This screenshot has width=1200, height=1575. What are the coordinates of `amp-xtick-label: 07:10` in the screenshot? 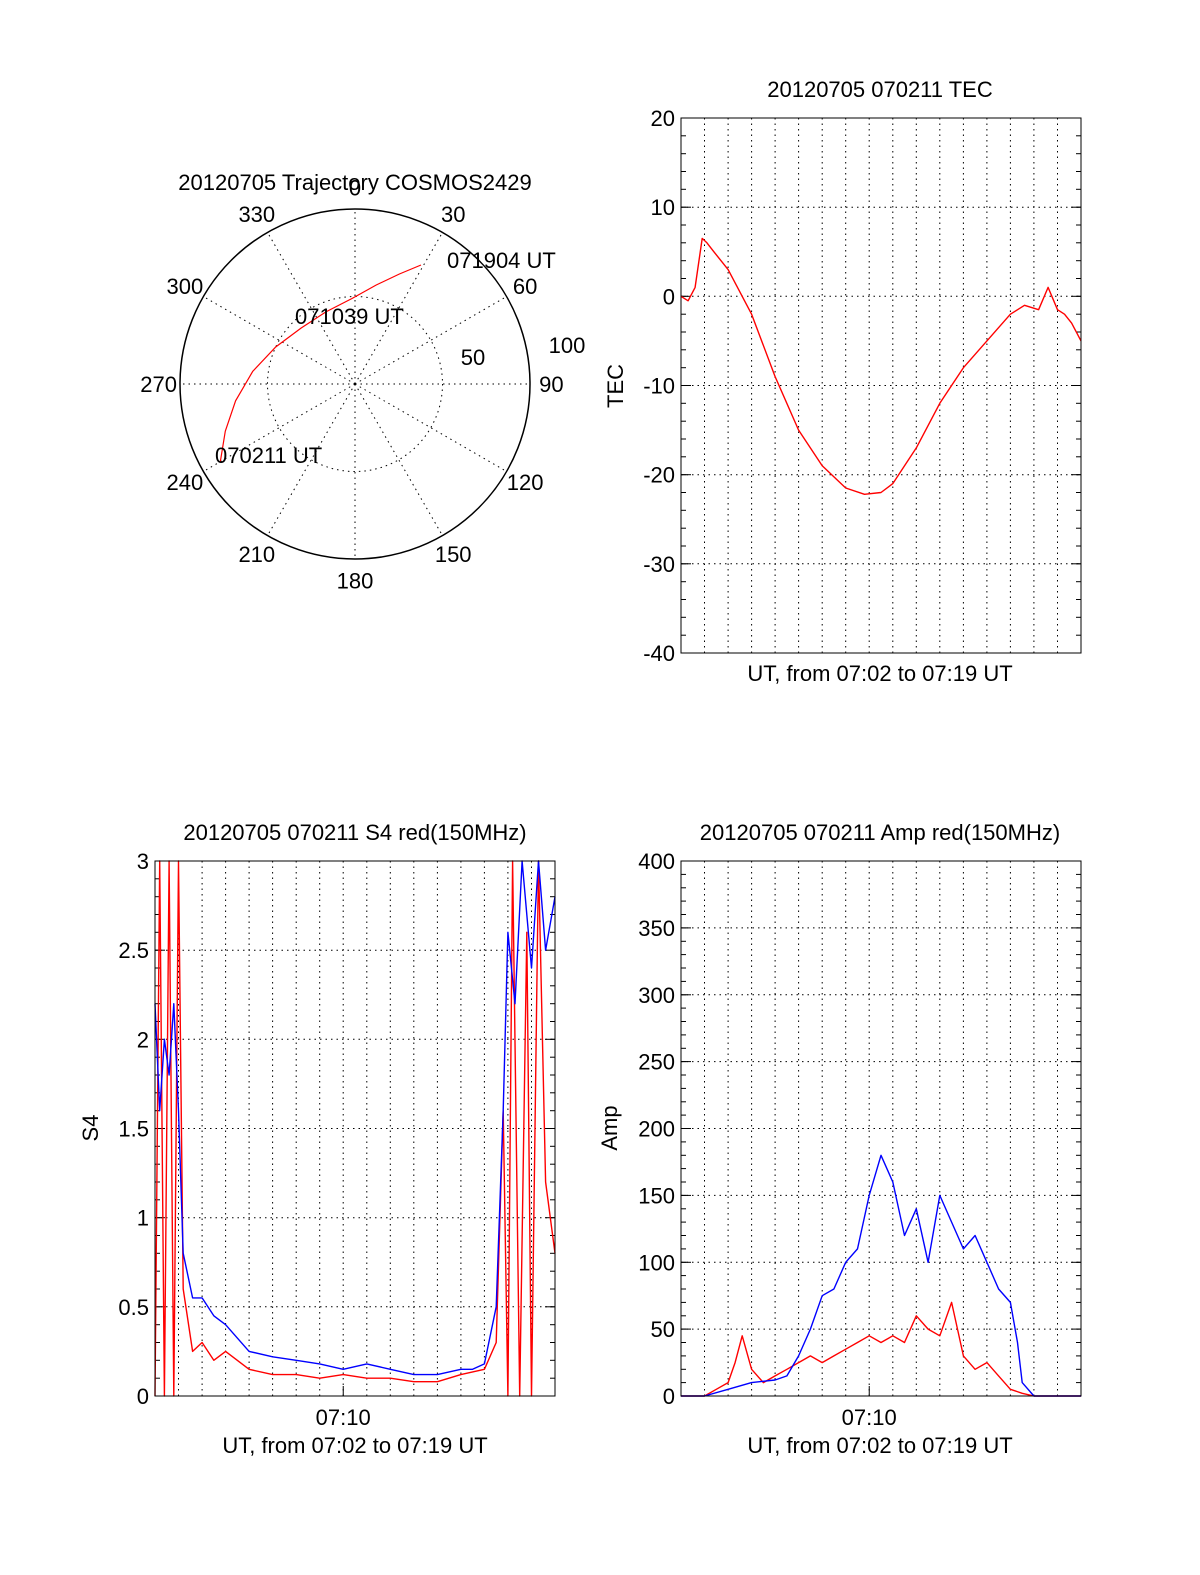 It's located at (869, 1417).